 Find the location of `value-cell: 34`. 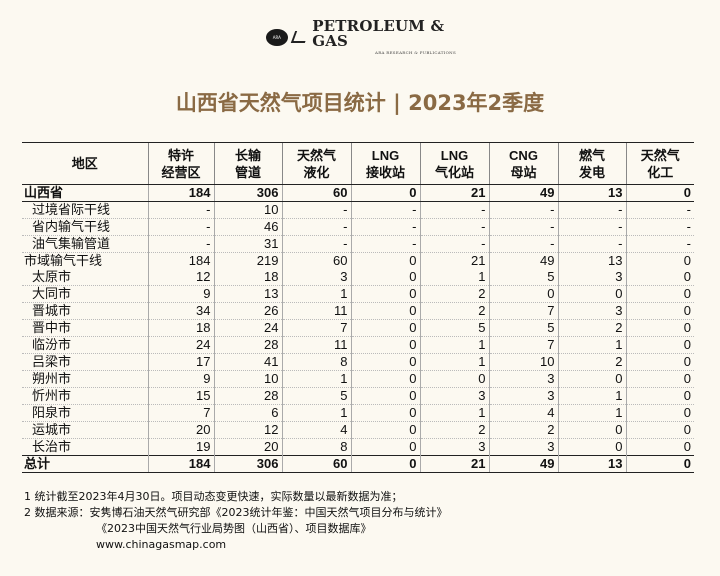

value-cell: 34 is located at coordinates (180, 311).